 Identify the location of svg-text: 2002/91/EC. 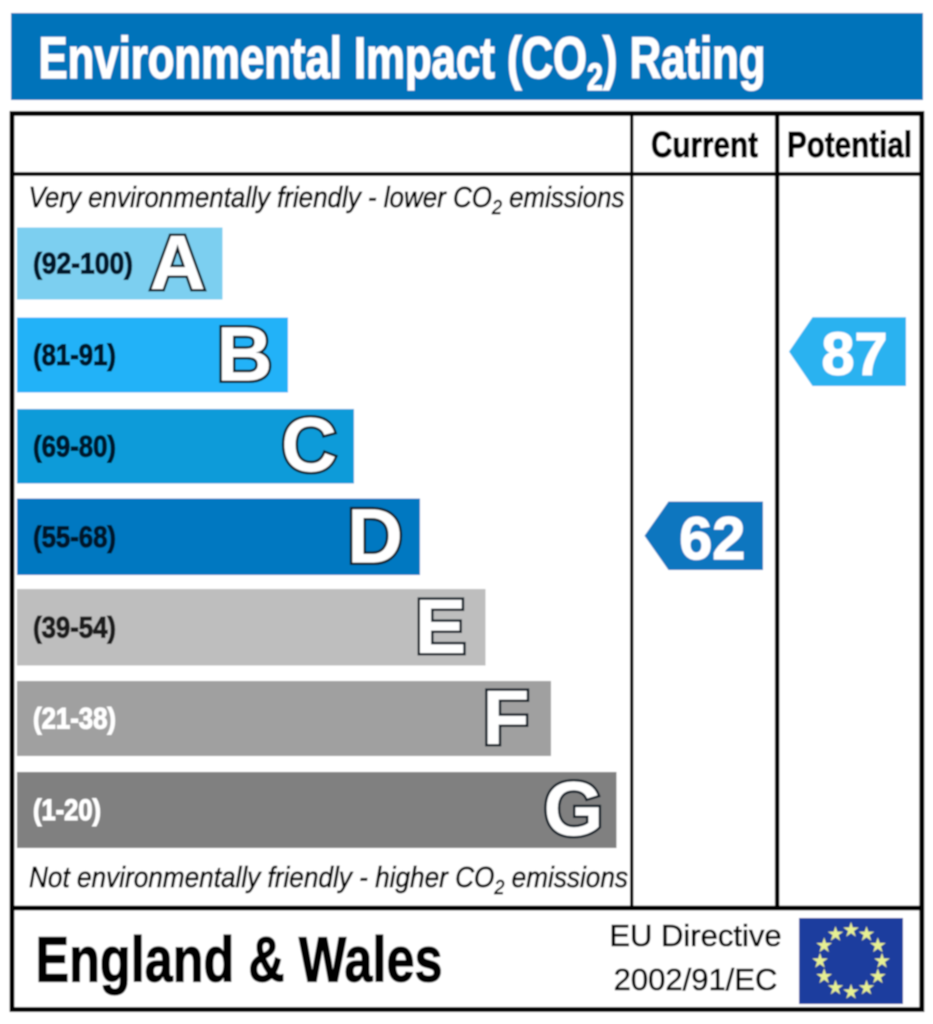
(696, 979).